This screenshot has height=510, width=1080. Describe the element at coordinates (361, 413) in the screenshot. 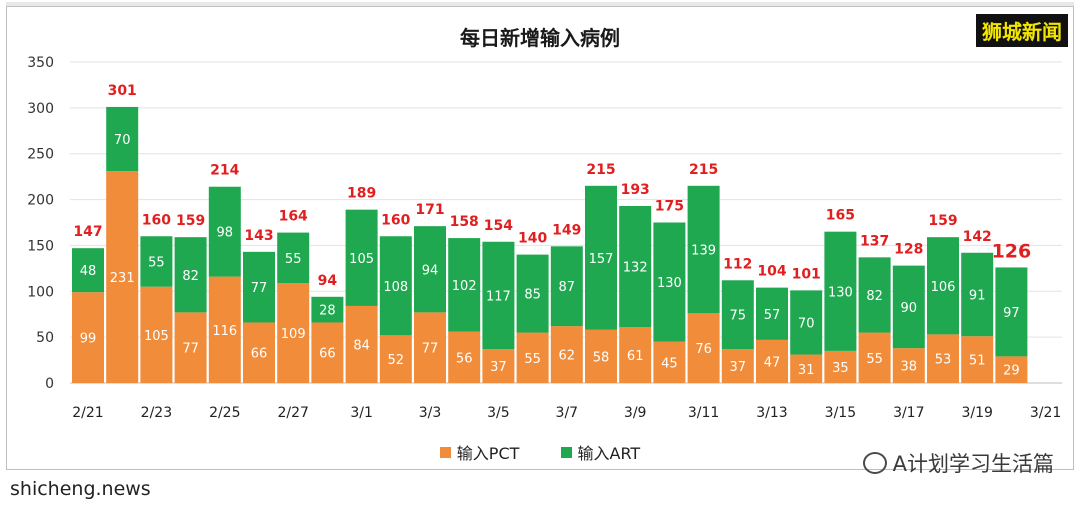

I see `x-tick-label: 3/1` at that location.